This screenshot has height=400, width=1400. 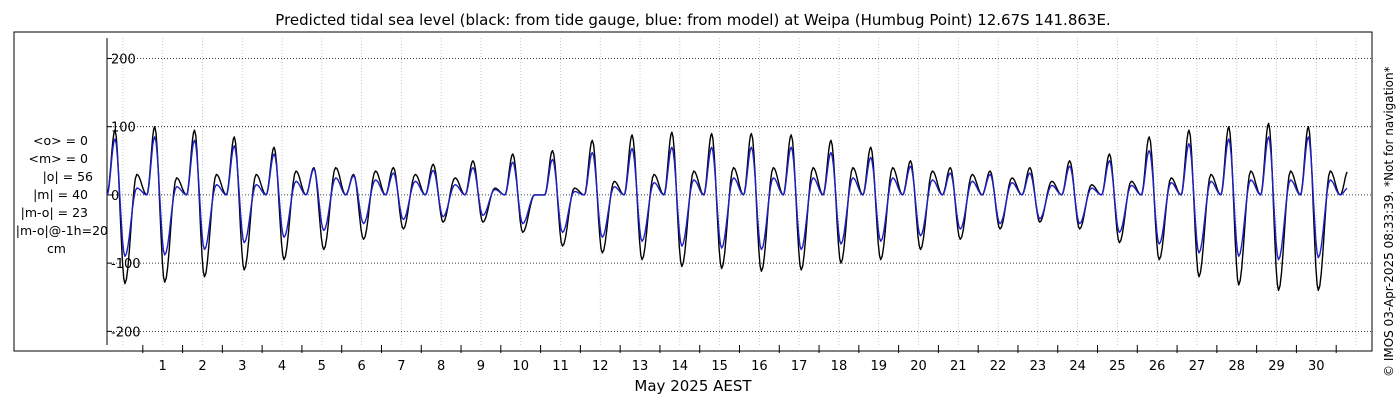 I want to click on x-tick-label: 12, so click(x=600, y=366).